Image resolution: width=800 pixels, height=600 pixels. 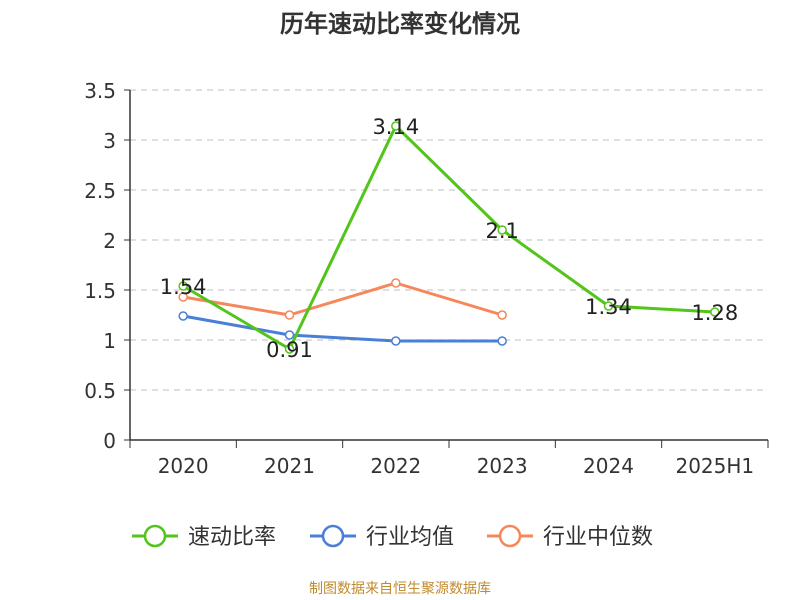 What do you see at coordinates (400, 24) in the screenshot?
I see `chart-title: 历年速动比率变化情况` at bounding box center [400, 24].